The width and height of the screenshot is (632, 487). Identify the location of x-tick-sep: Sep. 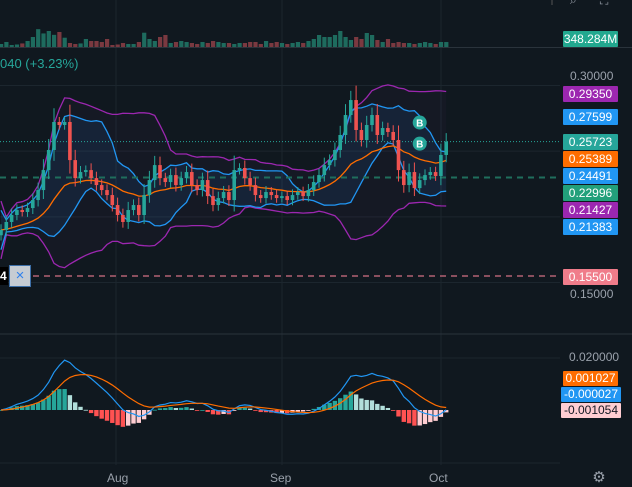
(281, 478).